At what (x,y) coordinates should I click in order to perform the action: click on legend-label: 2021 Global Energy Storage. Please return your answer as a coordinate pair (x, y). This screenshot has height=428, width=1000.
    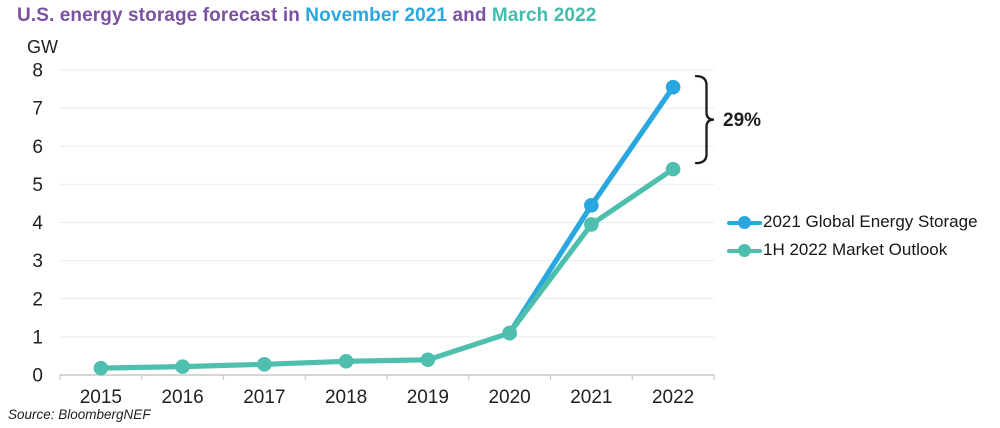
    Looking at the image, I should click on (870, 221).